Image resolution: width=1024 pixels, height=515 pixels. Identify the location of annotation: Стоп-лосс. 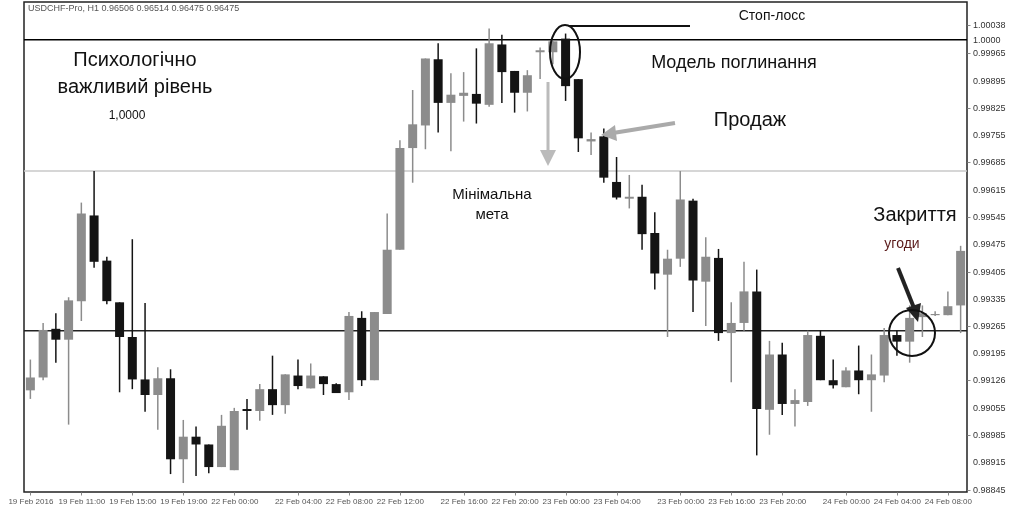
(772, 15).